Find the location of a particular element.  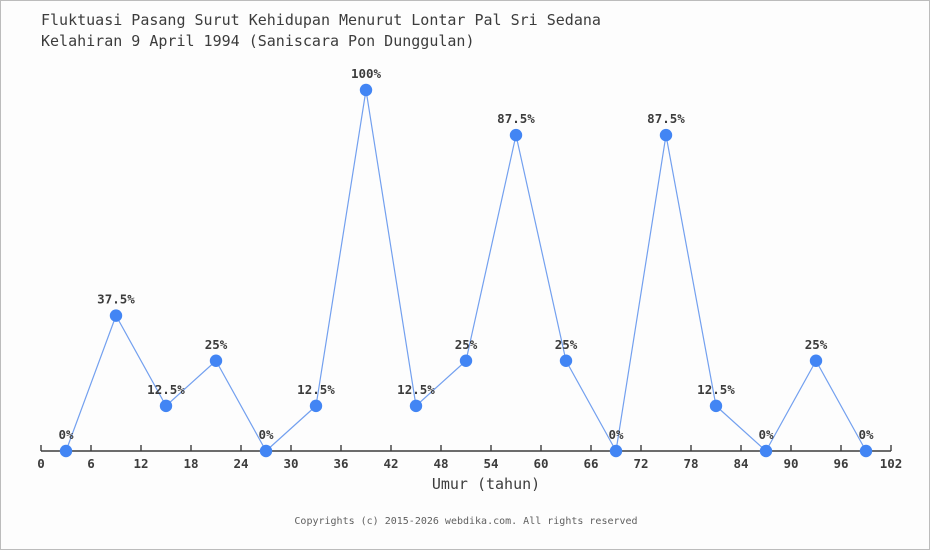

x-axis-tick-label: 96 is located at coordinates (840, 463).